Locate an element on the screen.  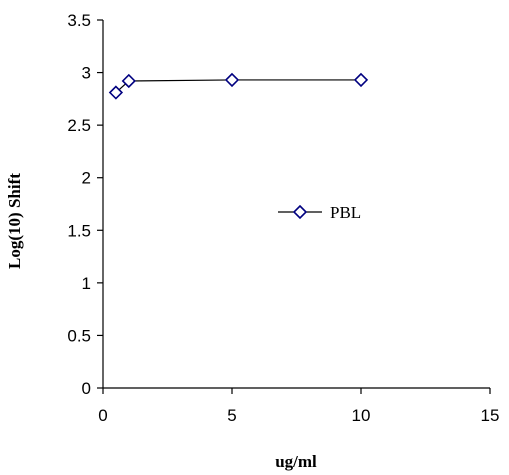
x-tick-label: 10 is located at coordinates (361, 415).